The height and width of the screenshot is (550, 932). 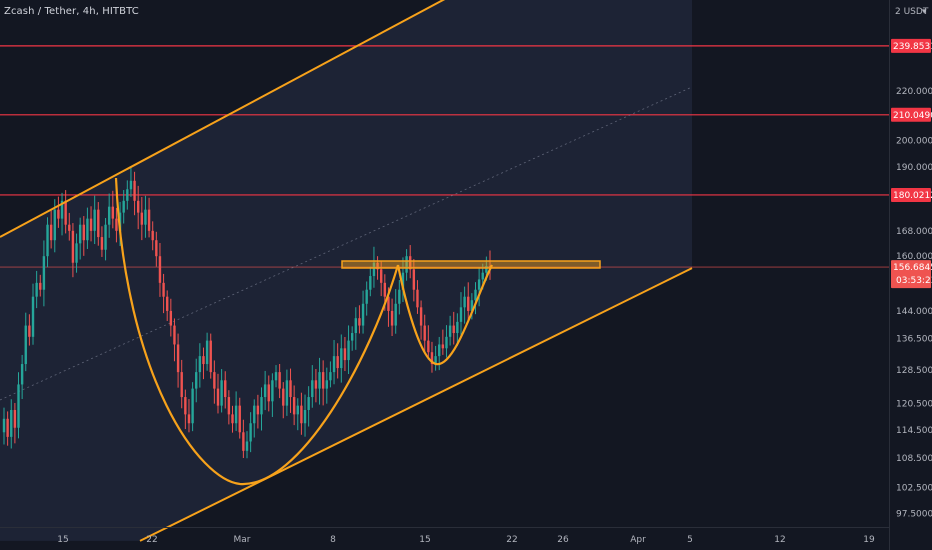 I want to click on price-tick-0: 220.0000, so click(x=914, y=92).